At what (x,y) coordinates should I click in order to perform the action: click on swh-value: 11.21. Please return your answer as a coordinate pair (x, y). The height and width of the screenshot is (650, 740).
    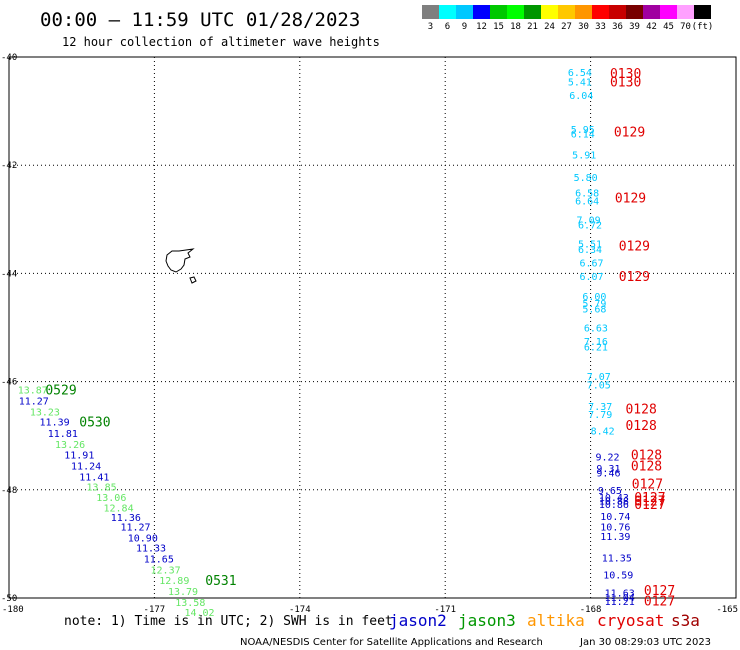
    Looking at the image, I should click on (620, 602).